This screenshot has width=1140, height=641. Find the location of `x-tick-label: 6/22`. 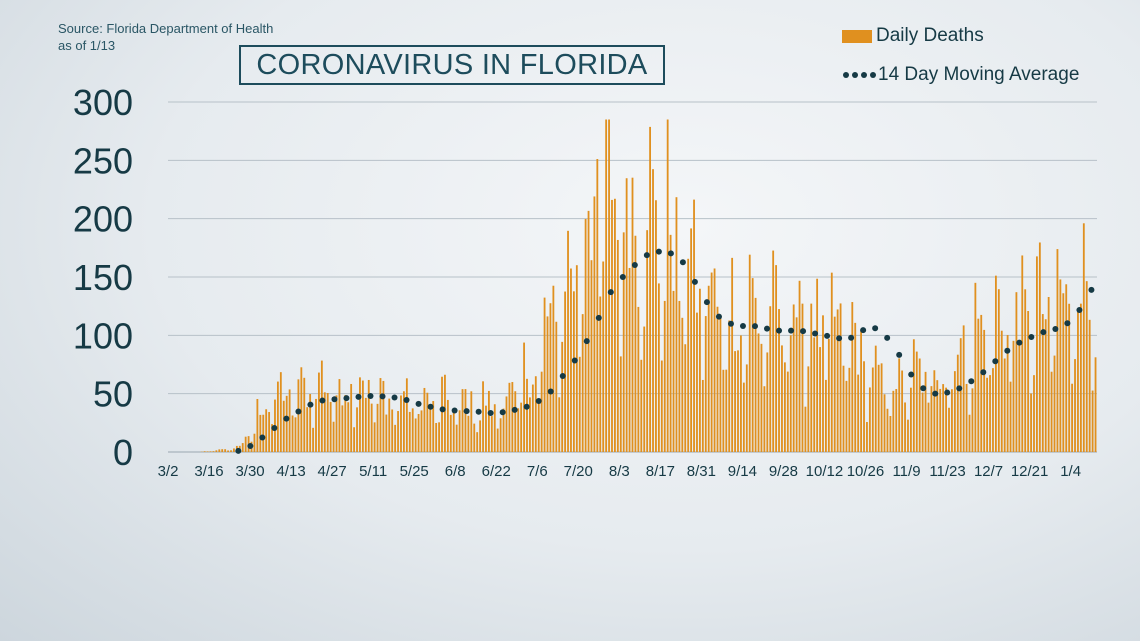

x-tick-label: 6/22 is located at coordinates (496, 471).